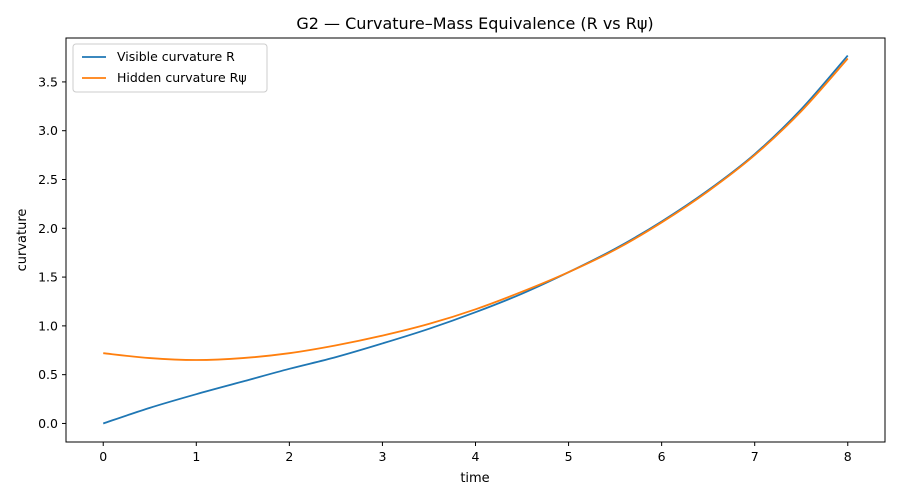 The image size is (900, 500). Describe the element at coordinates (662, 456) in the screenshot. I see `x-tick-label: 6` at that location.